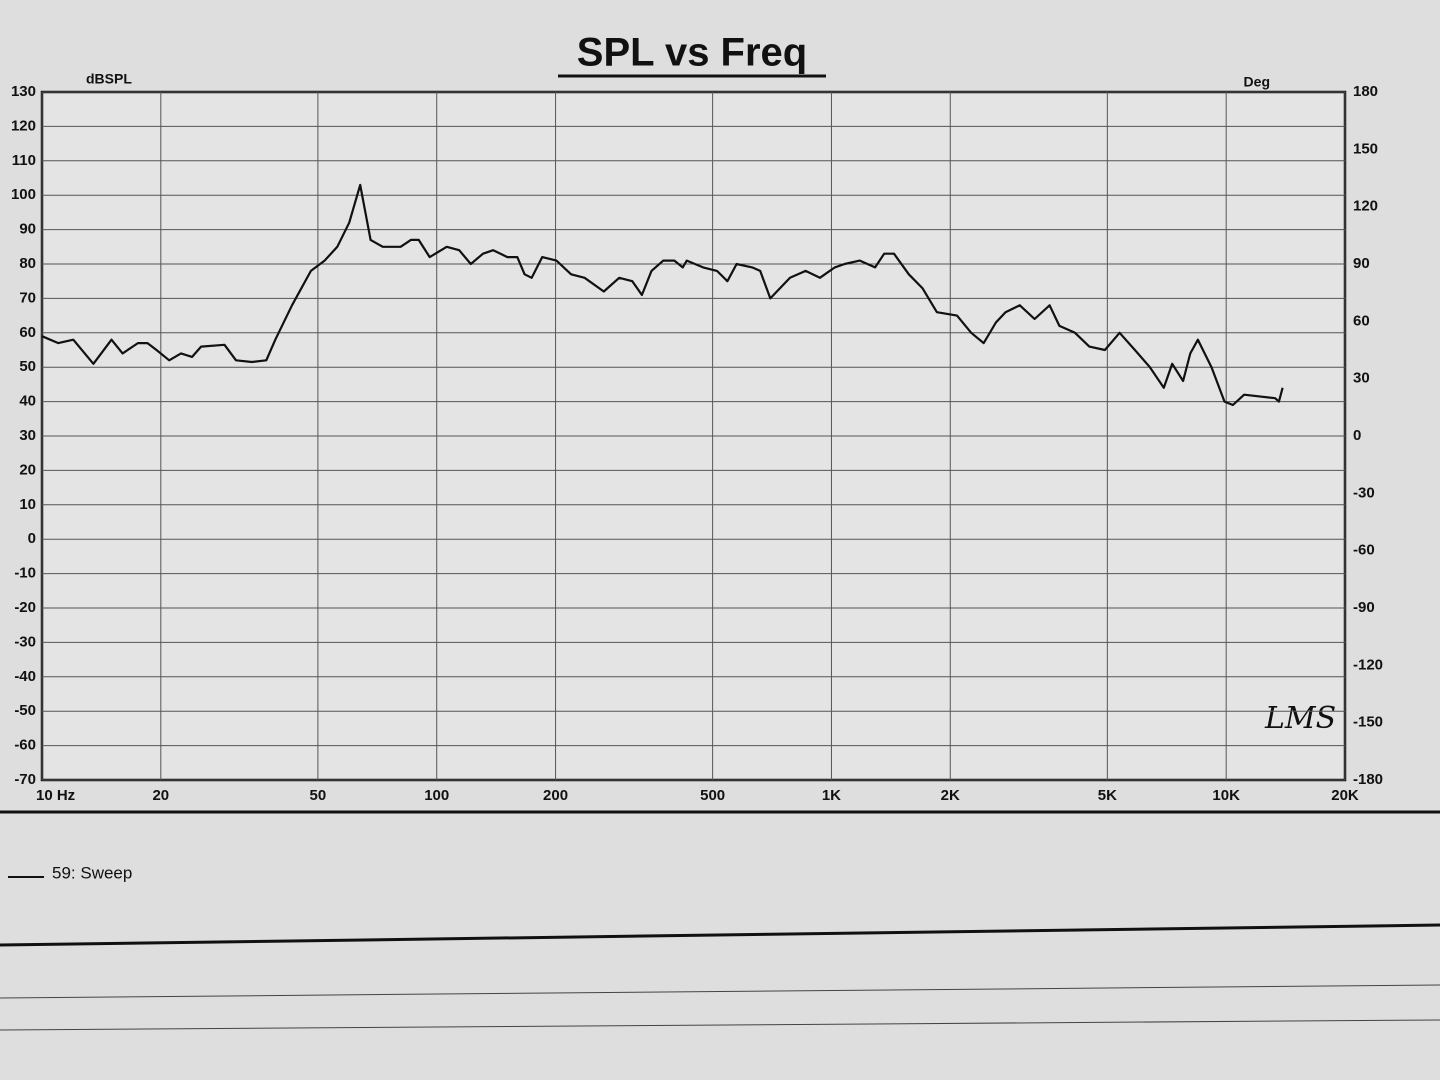 This screenshot has height=1080, width=1440. What do you see at coordinates (1364, 550) in the screenshot?
I see `y2-tick-label: -60` at bounding box center [1364, 550].